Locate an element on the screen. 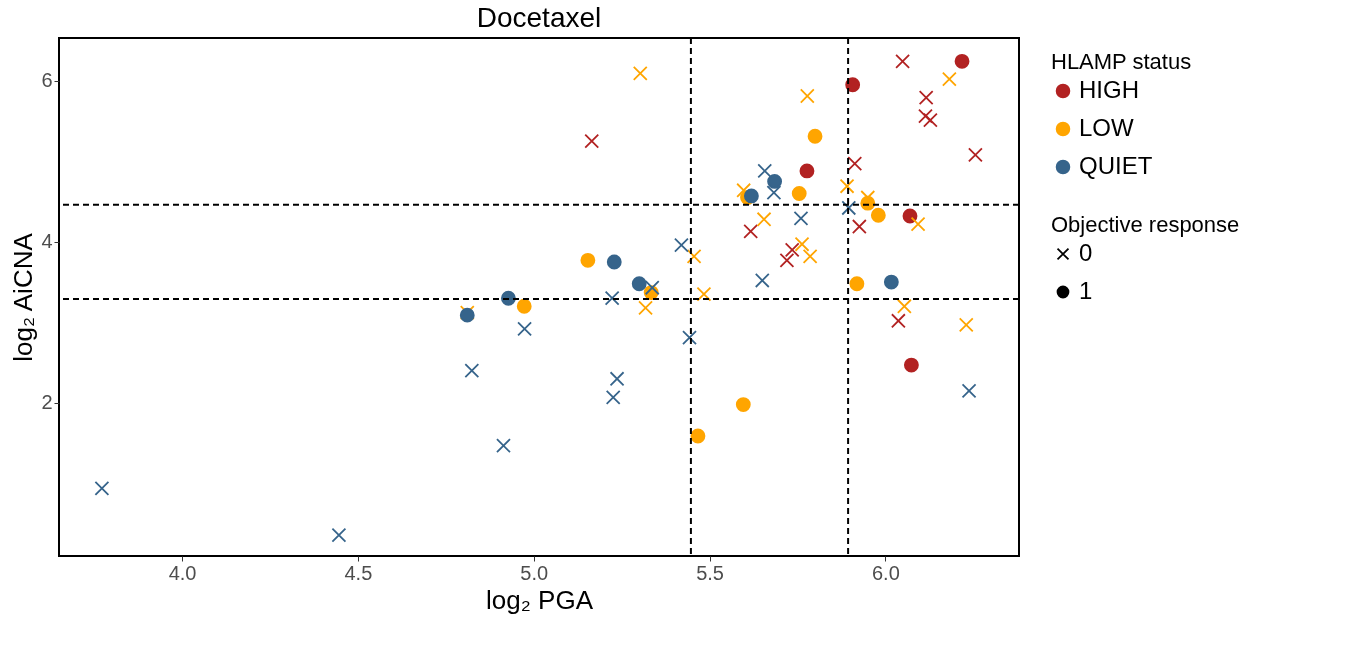  y-tick-label: 6 is located at coordinates (47, 80).